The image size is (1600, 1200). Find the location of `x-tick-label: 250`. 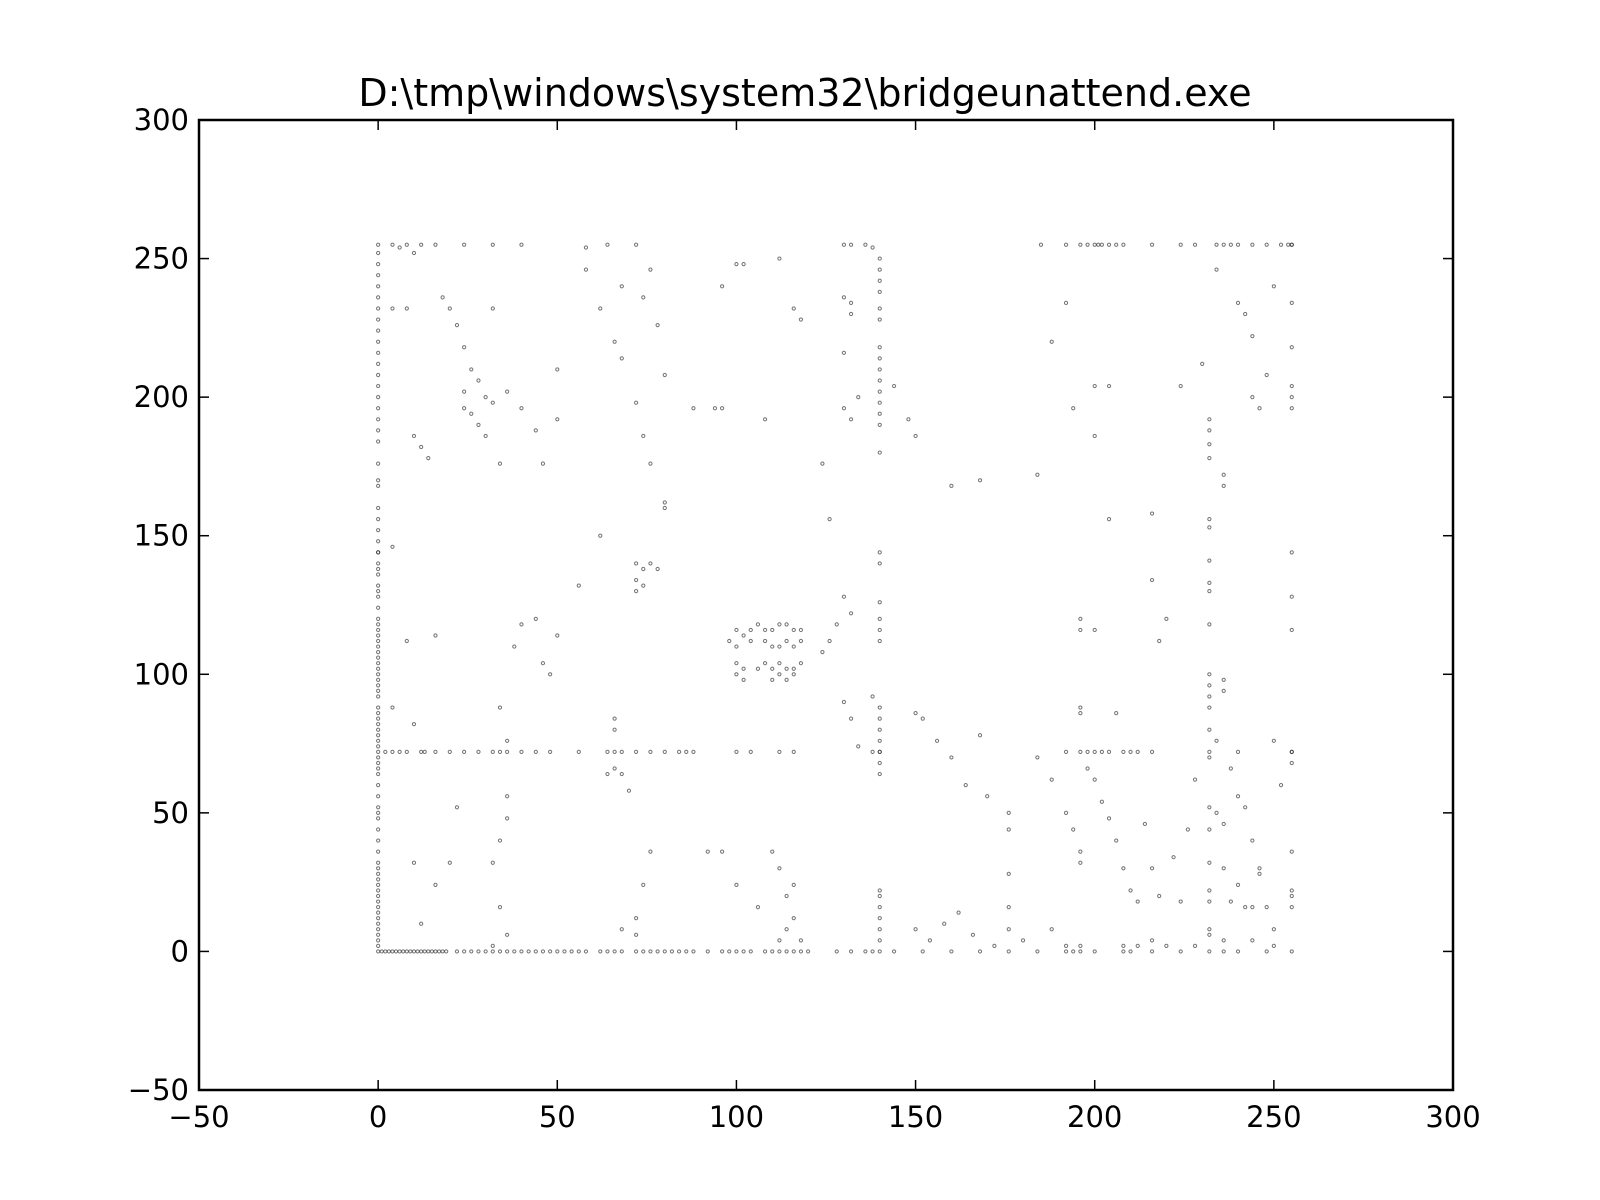

x-tick-label: 250 is located at coordinates (1273, 1117).